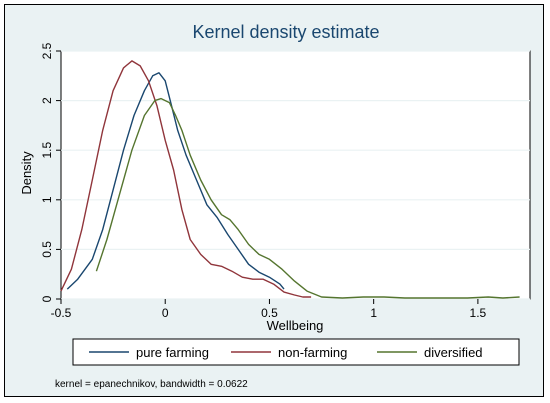 The height and width of the screenshot is (403, 550). What do you see at coordinates (165, 313) in the screenshot?
I see `x-tick-label: 0` at bounding box center [165, 313].